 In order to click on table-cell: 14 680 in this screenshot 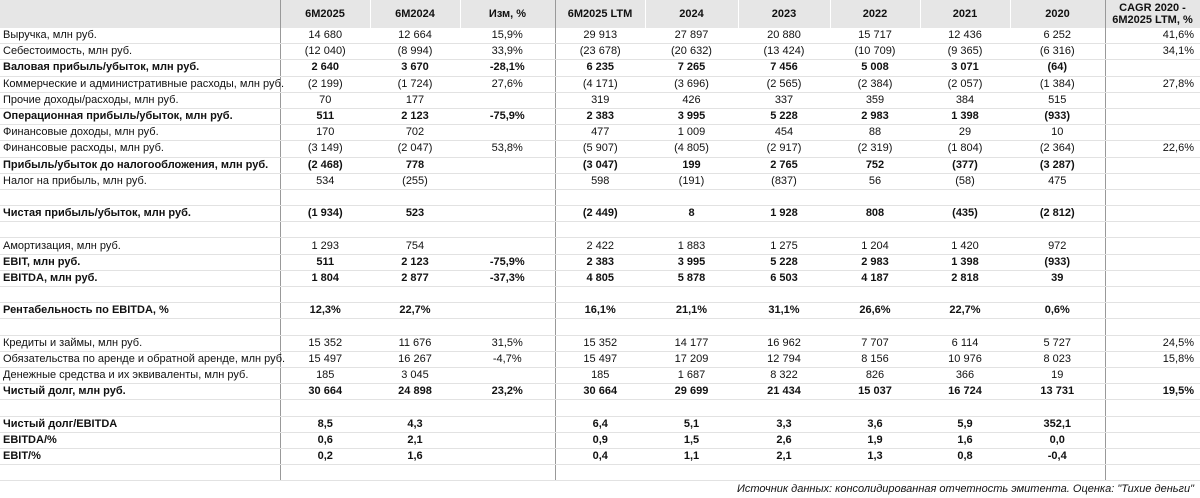, I will do `click(325, 36)`.